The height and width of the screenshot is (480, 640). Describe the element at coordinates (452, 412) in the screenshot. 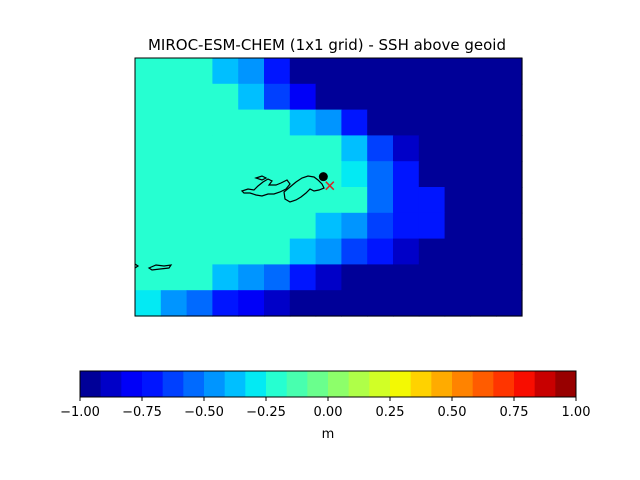

I see `colorbar-tick-label: 0.50` at that location.